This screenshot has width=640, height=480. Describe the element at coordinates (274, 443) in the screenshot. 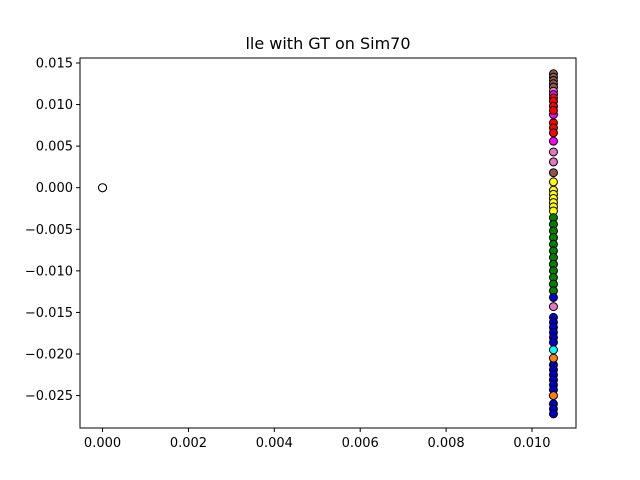

I see `x-tick-label: 0.004` at that location.